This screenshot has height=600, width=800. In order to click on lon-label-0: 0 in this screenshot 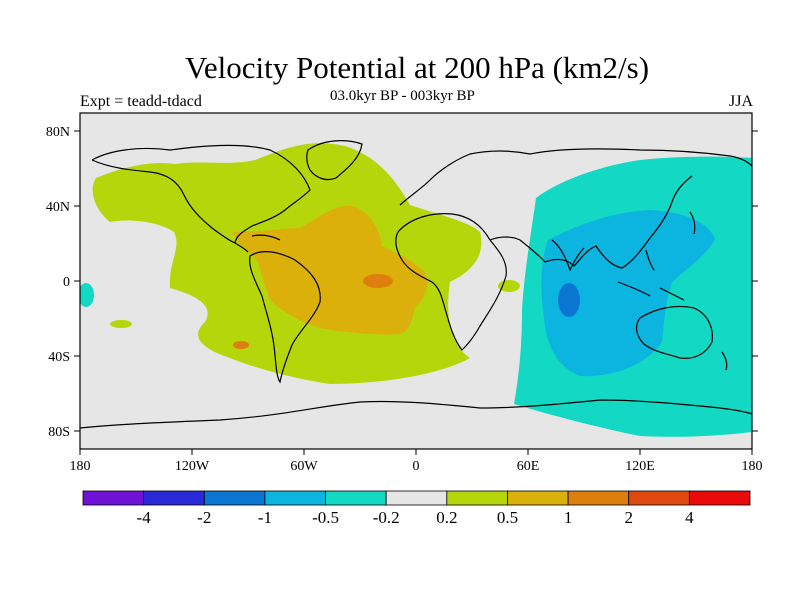, I will do `click(416, 466)`.